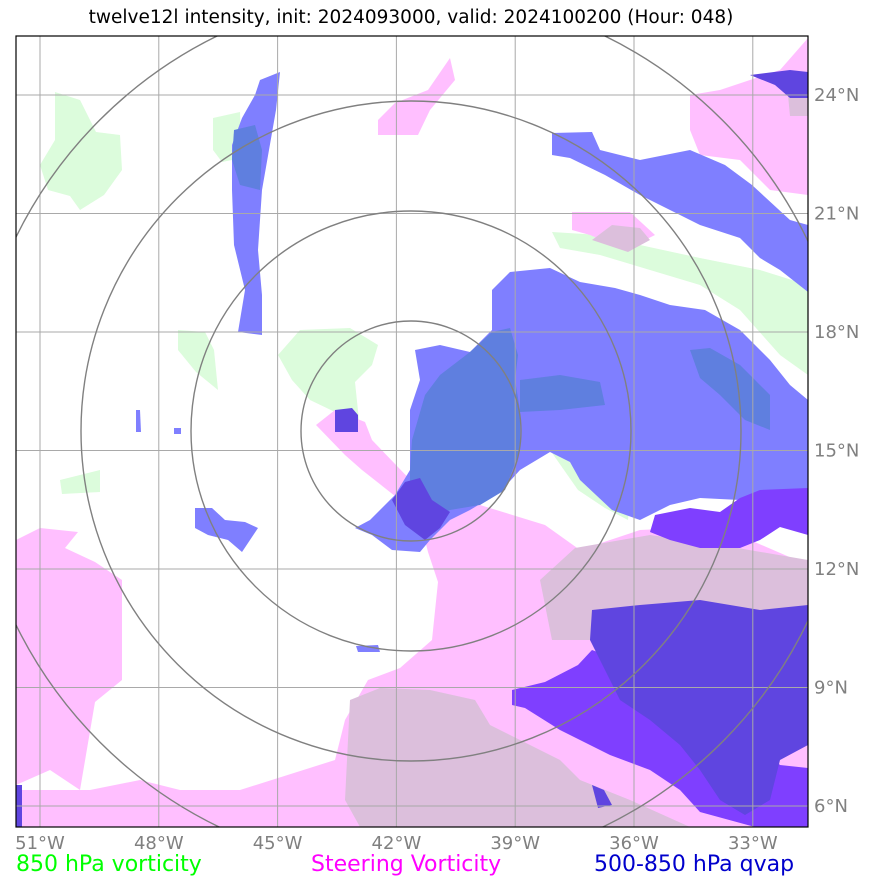 This screenshot has height=891, width=877. What do you see at coordinates (831, 688) in the screenshot?
I see `latitude-tick-label: 9°N` at bounding box center [831, 688].